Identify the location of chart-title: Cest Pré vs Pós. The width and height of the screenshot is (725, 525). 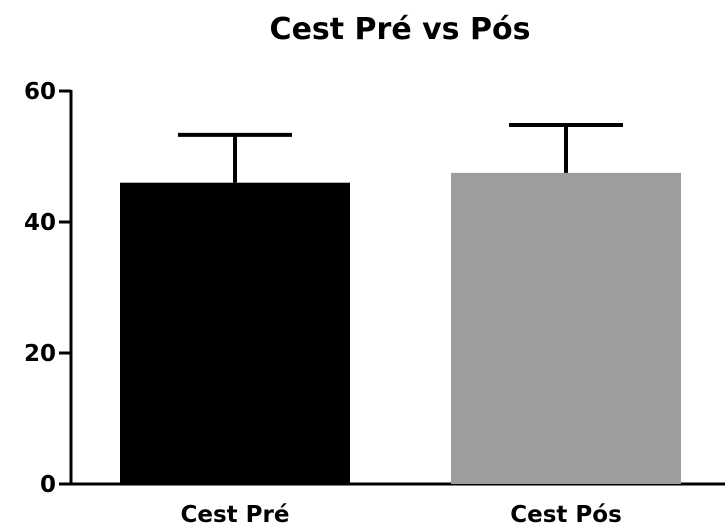
(400, 29).